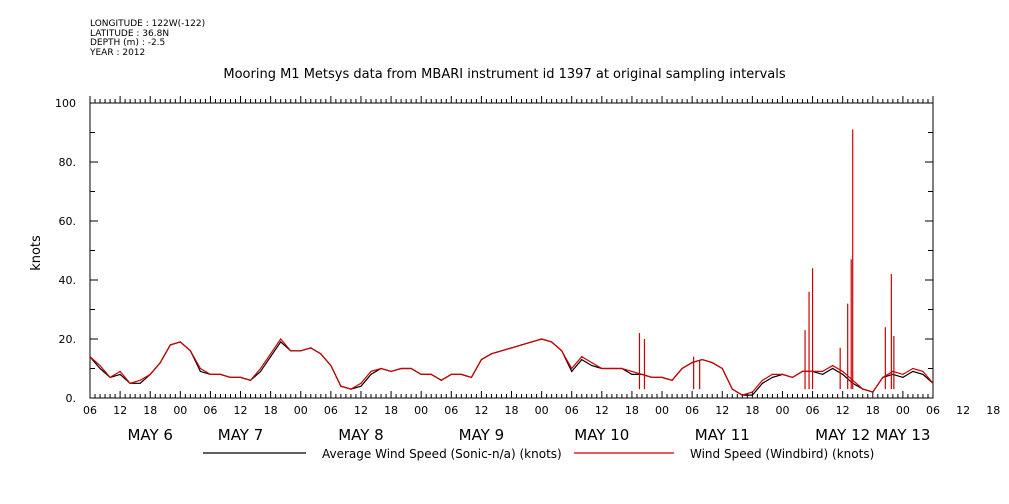 Image resolution: width=1009 pixels, height=504 pixels. What do you see at coordinates (128, 43) in the screenshot?
I see `depth-label: DEPTH (m) : -2.5` at bounding box center [128, 43].